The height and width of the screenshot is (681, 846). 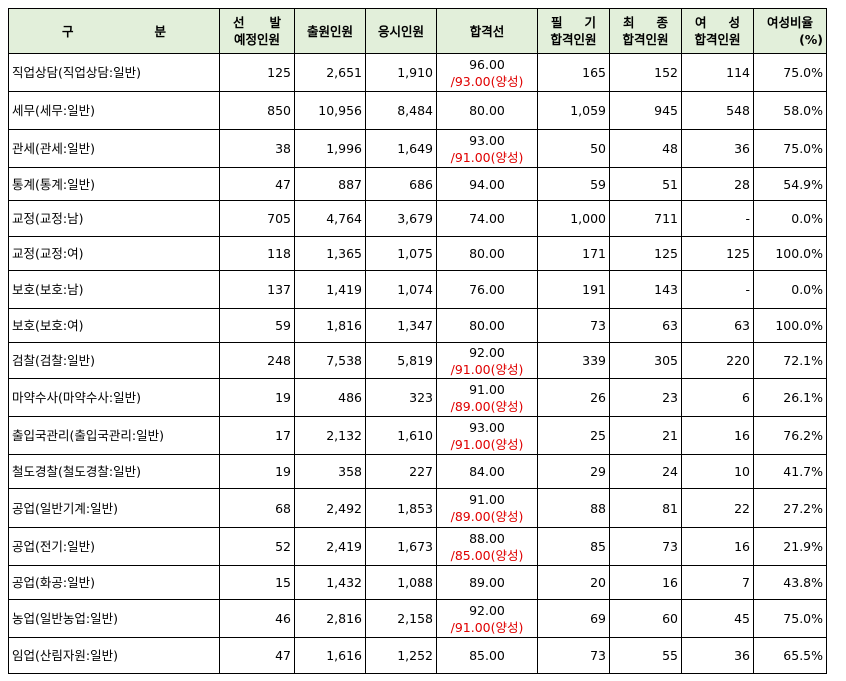 What do you see at coordinates (717, 582) in the screenshot?
I see `cell-female-pass: 7` at bounding box center [717, 582].